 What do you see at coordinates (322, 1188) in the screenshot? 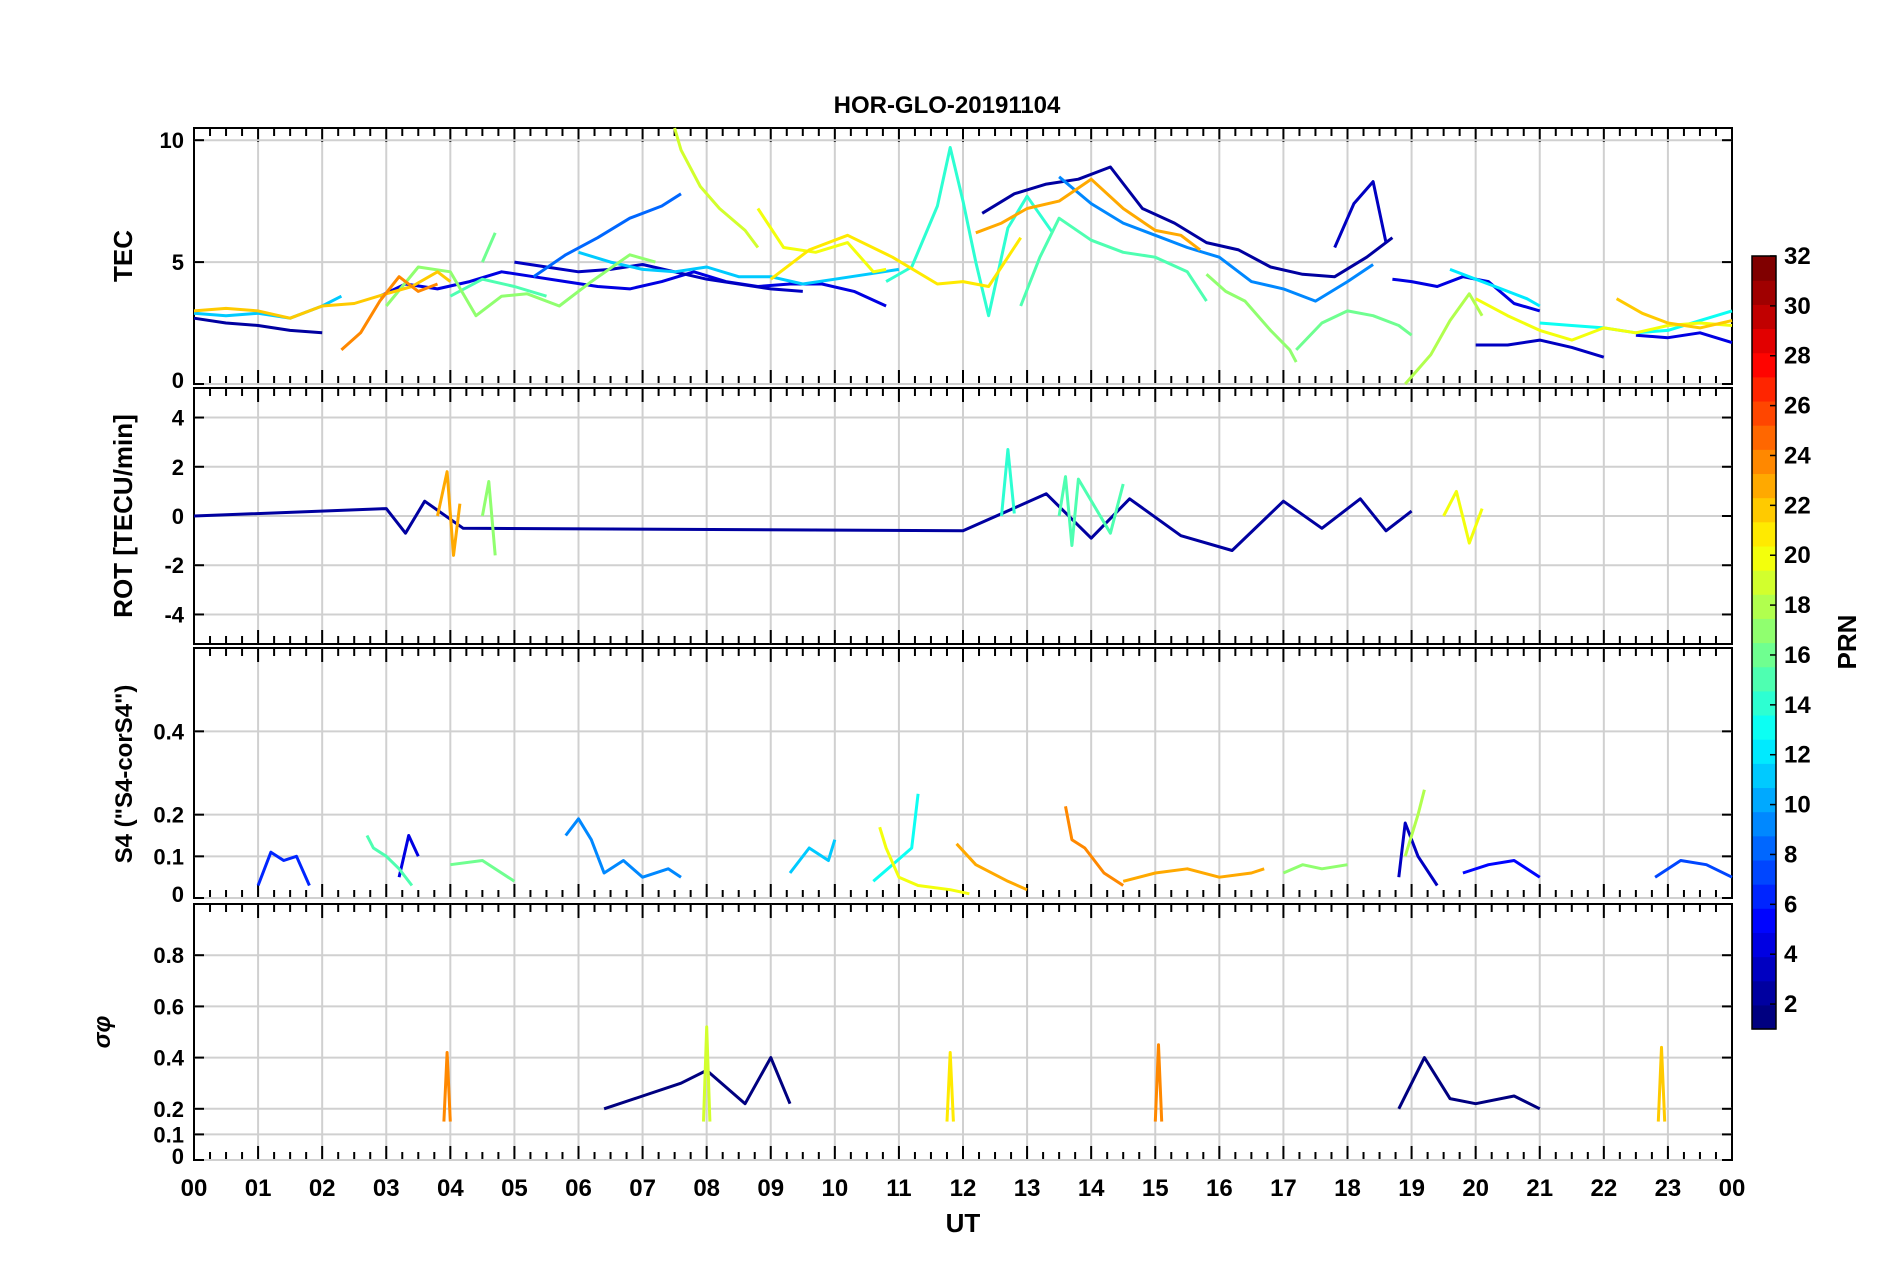
I see `x-tick-label: 02` at bounding box center [322, 1188].